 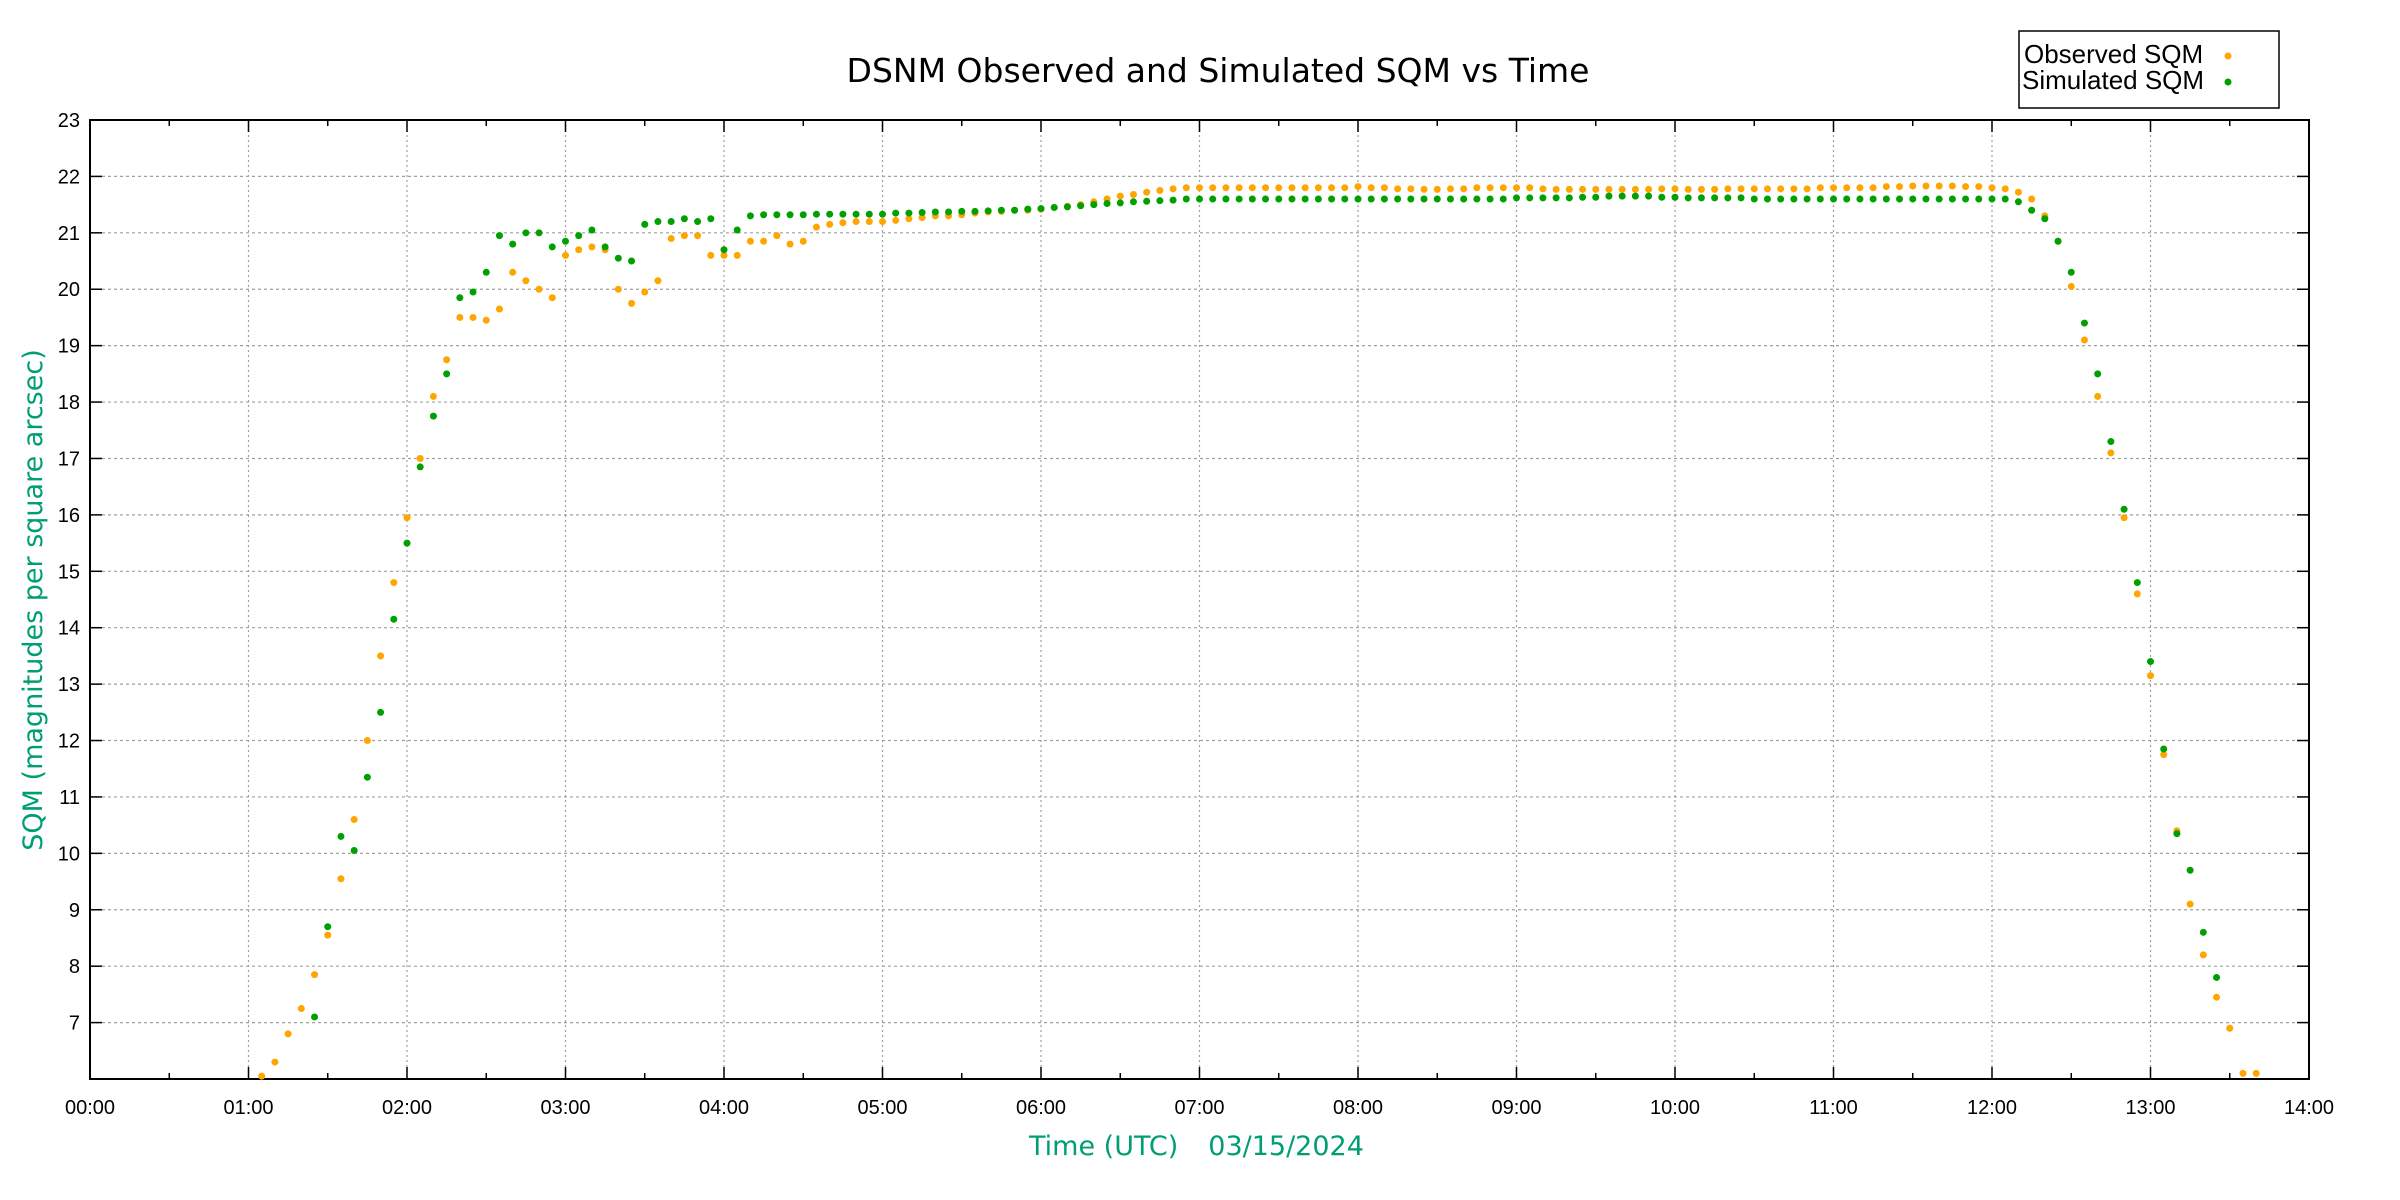 I want to click on x-tick-label: 10:00, so click(x=1675, y=1108).